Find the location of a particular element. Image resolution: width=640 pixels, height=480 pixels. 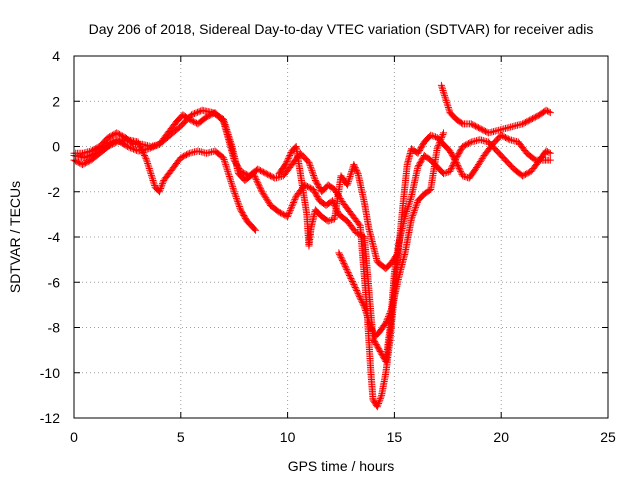

y-tick-label: -6 is located at coordinates (54, 282).